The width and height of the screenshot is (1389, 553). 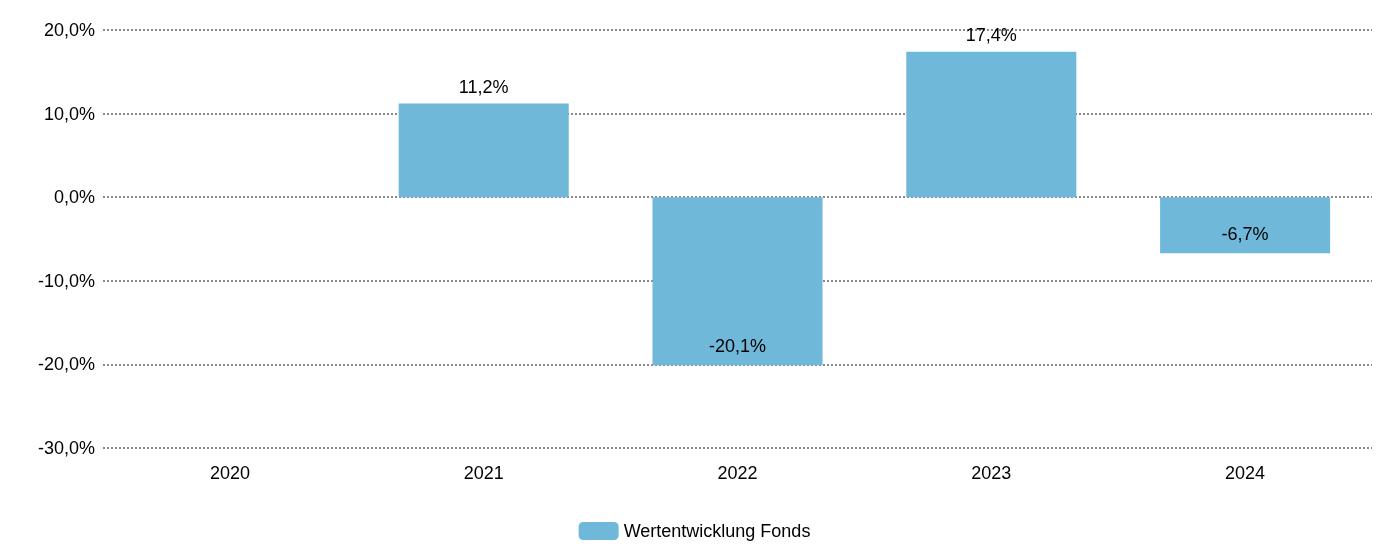 I want to click on legend-label: Wertentwicklung Fonds, so click(x=717, y=531).